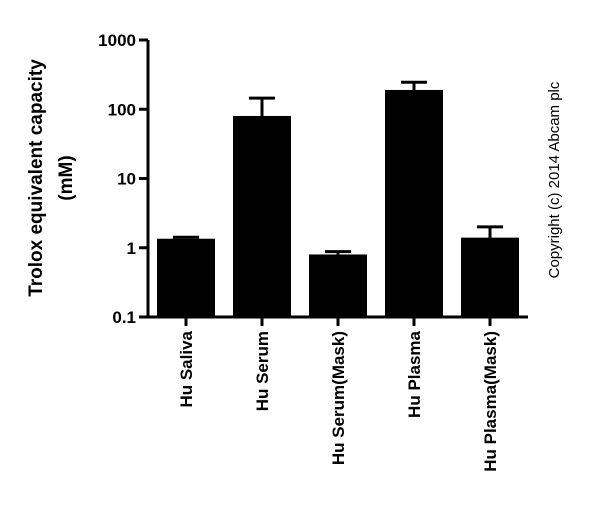 The height and width of the screenshot is (513, 600). What do you see at coordinates (490, 401) in the screenshot?
I see `x-tick-label: Hu Plasma(Mask)` at bounding box center [490, 401].